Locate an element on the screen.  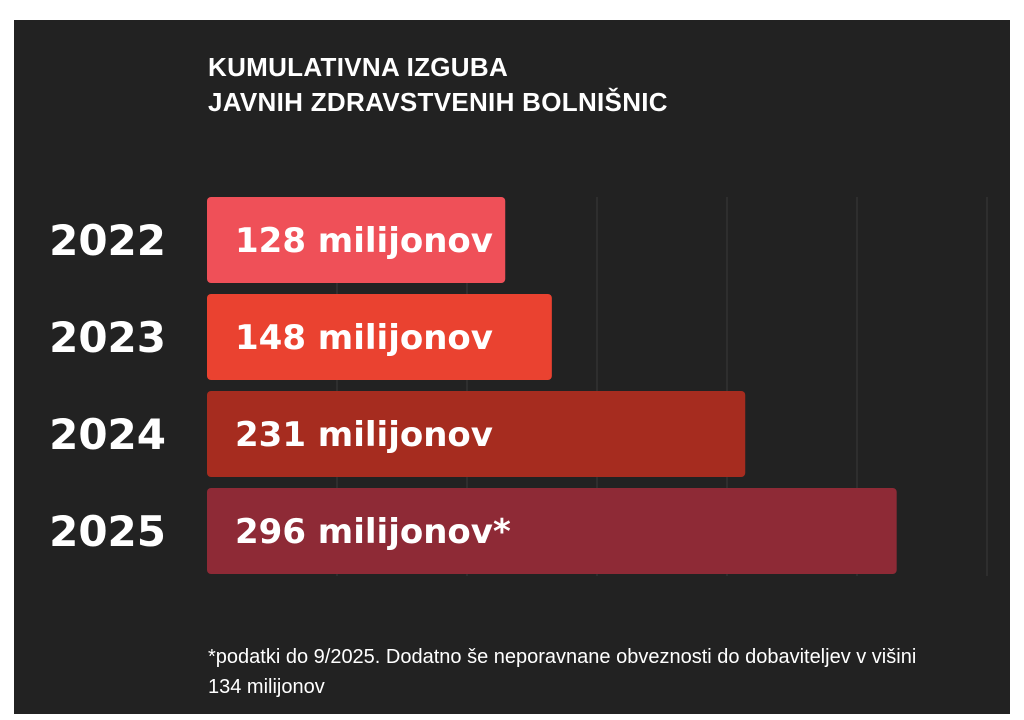
category-label-2023: 2023 is located at coordinates (107, 337).